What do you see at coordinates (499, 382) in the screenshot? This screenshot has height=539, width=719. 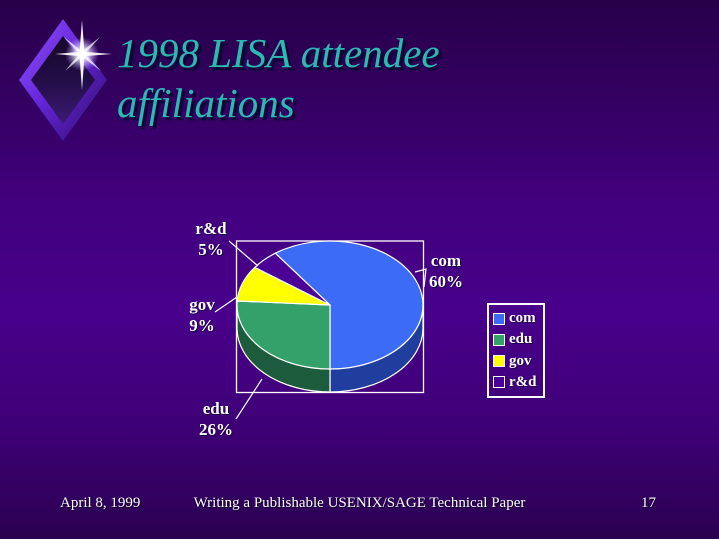 I see `legend-swatch-r&d` at bounding box center [499, 382].